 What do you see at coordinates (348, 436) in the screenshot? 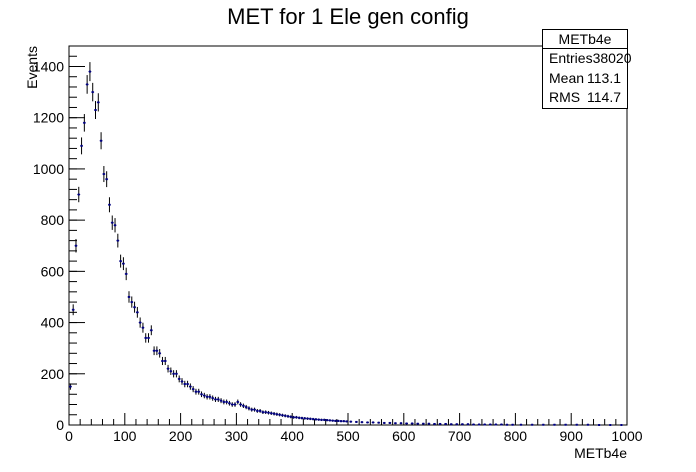
I see `x-tick-label: 500` at bounding box center [348, 436].